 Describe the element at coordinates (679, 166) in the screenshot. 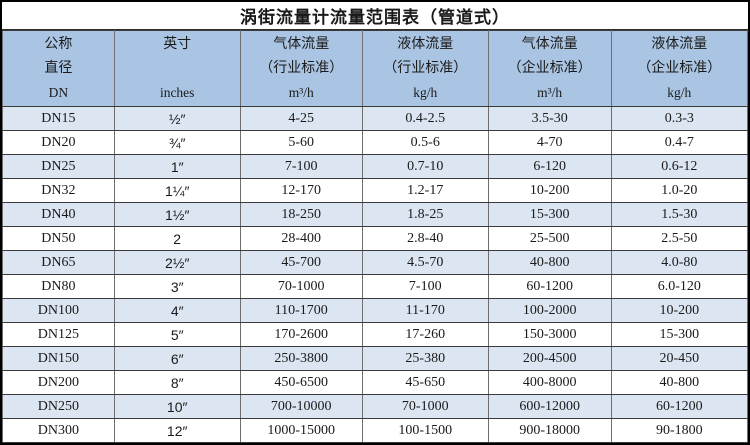

I see `table-cell: 0.6-12` at that location.